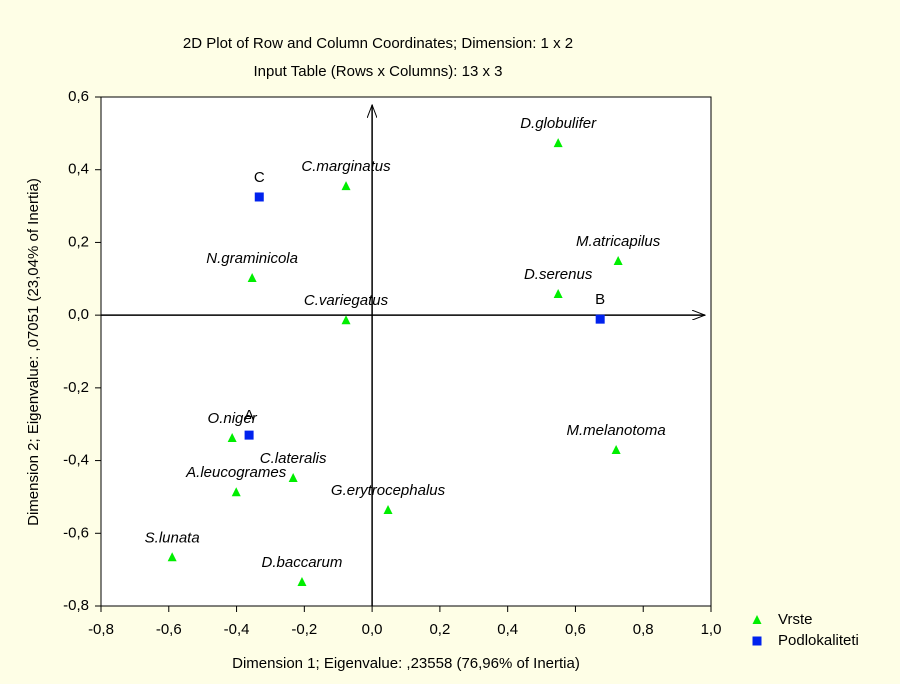 Image resolution: width=900 pixels, height=684 pixels. Describe the element at coordinates (618, 241) in the screenshot. I see `point-label: M.atricapilus` at that location.